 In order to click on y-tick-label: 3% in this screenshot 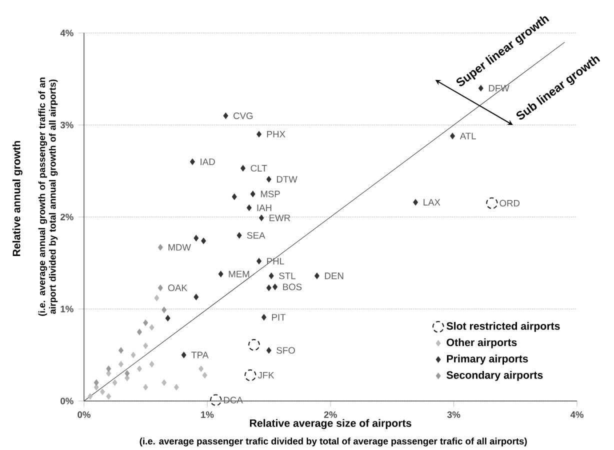, I will do `click(67, 125)`.